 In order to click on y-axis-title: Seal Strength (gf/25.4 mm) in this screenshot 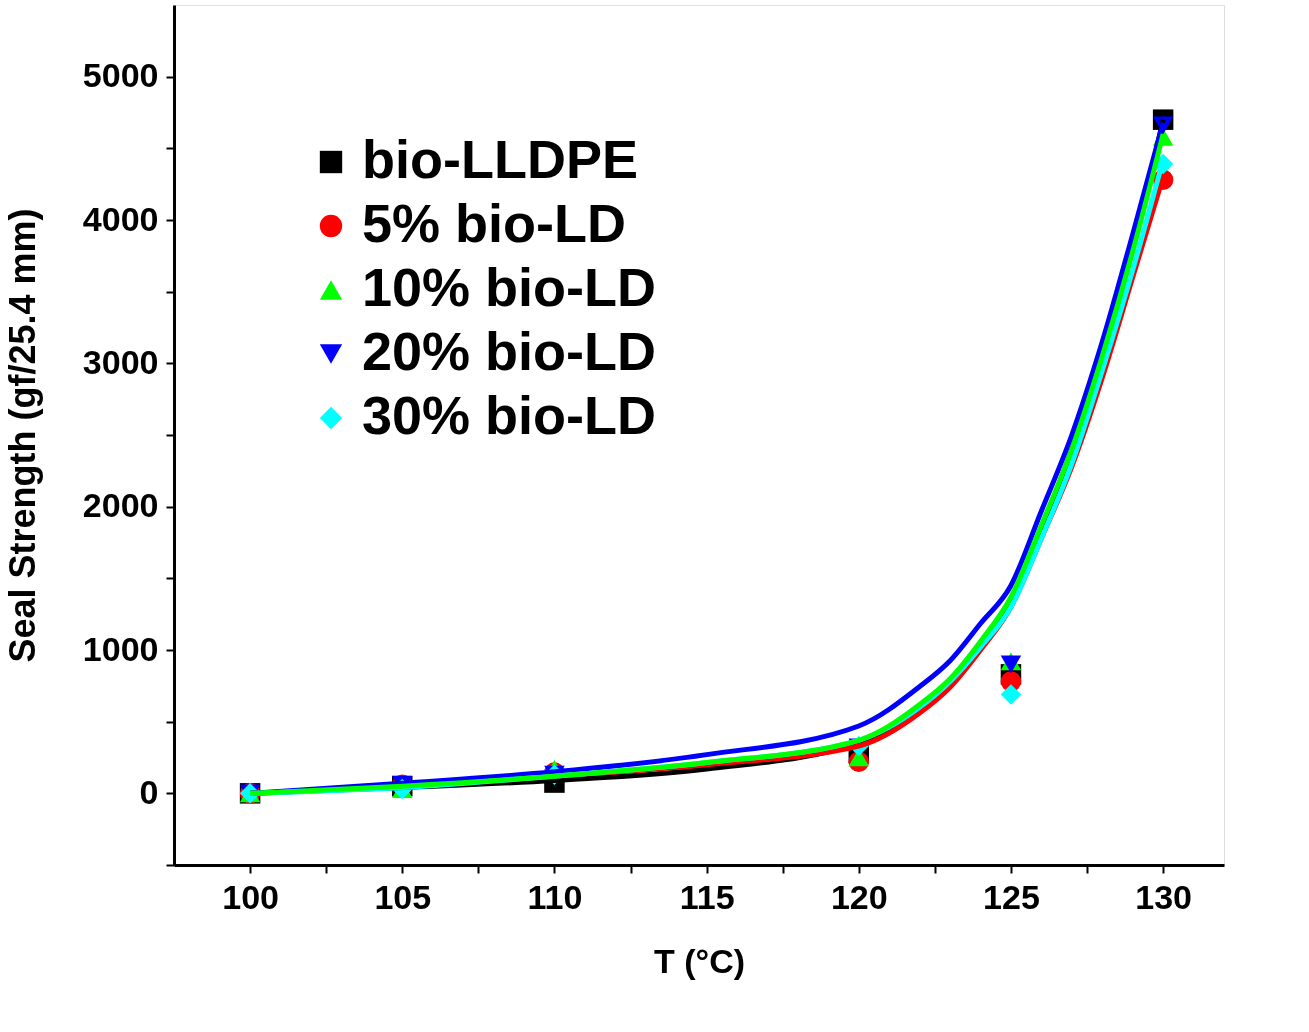, I will do `click(22, 435)`.